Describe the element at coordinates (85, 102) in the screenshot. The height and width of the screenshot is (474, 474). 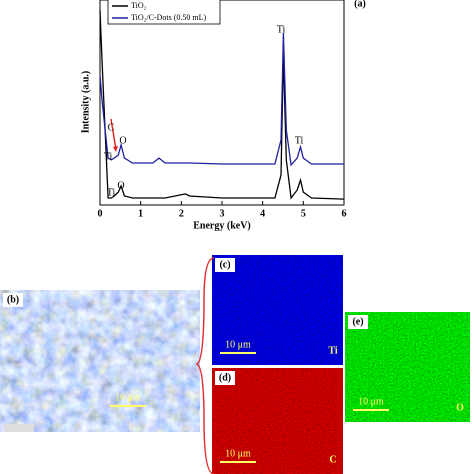
I see `y-axis-label: Intensity (a.u.)` at that location.